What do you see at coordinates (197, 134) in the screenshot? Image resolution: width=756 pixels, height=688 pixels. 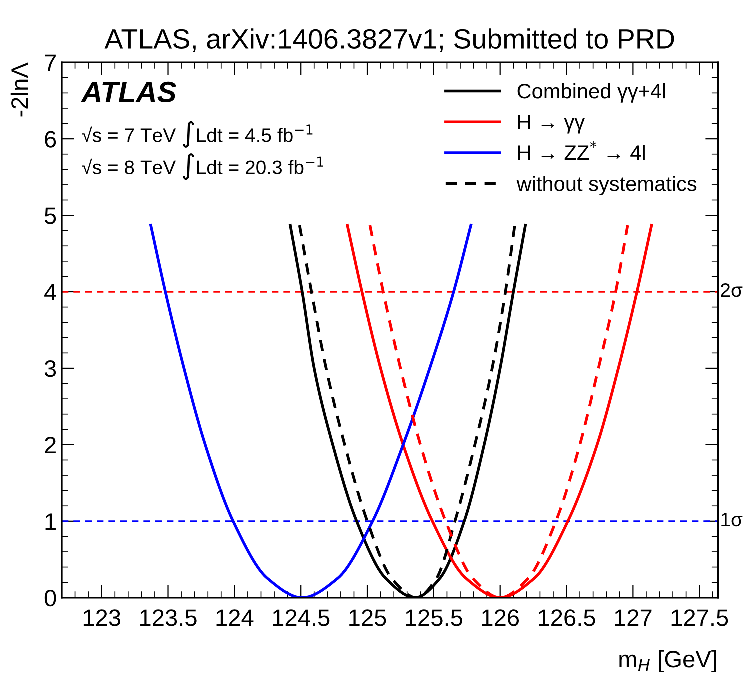 I see `annotation: √s = 7 TeV ∫Ldt = 4.5 fb$^{−1}$` at bounding box center [197, 134].